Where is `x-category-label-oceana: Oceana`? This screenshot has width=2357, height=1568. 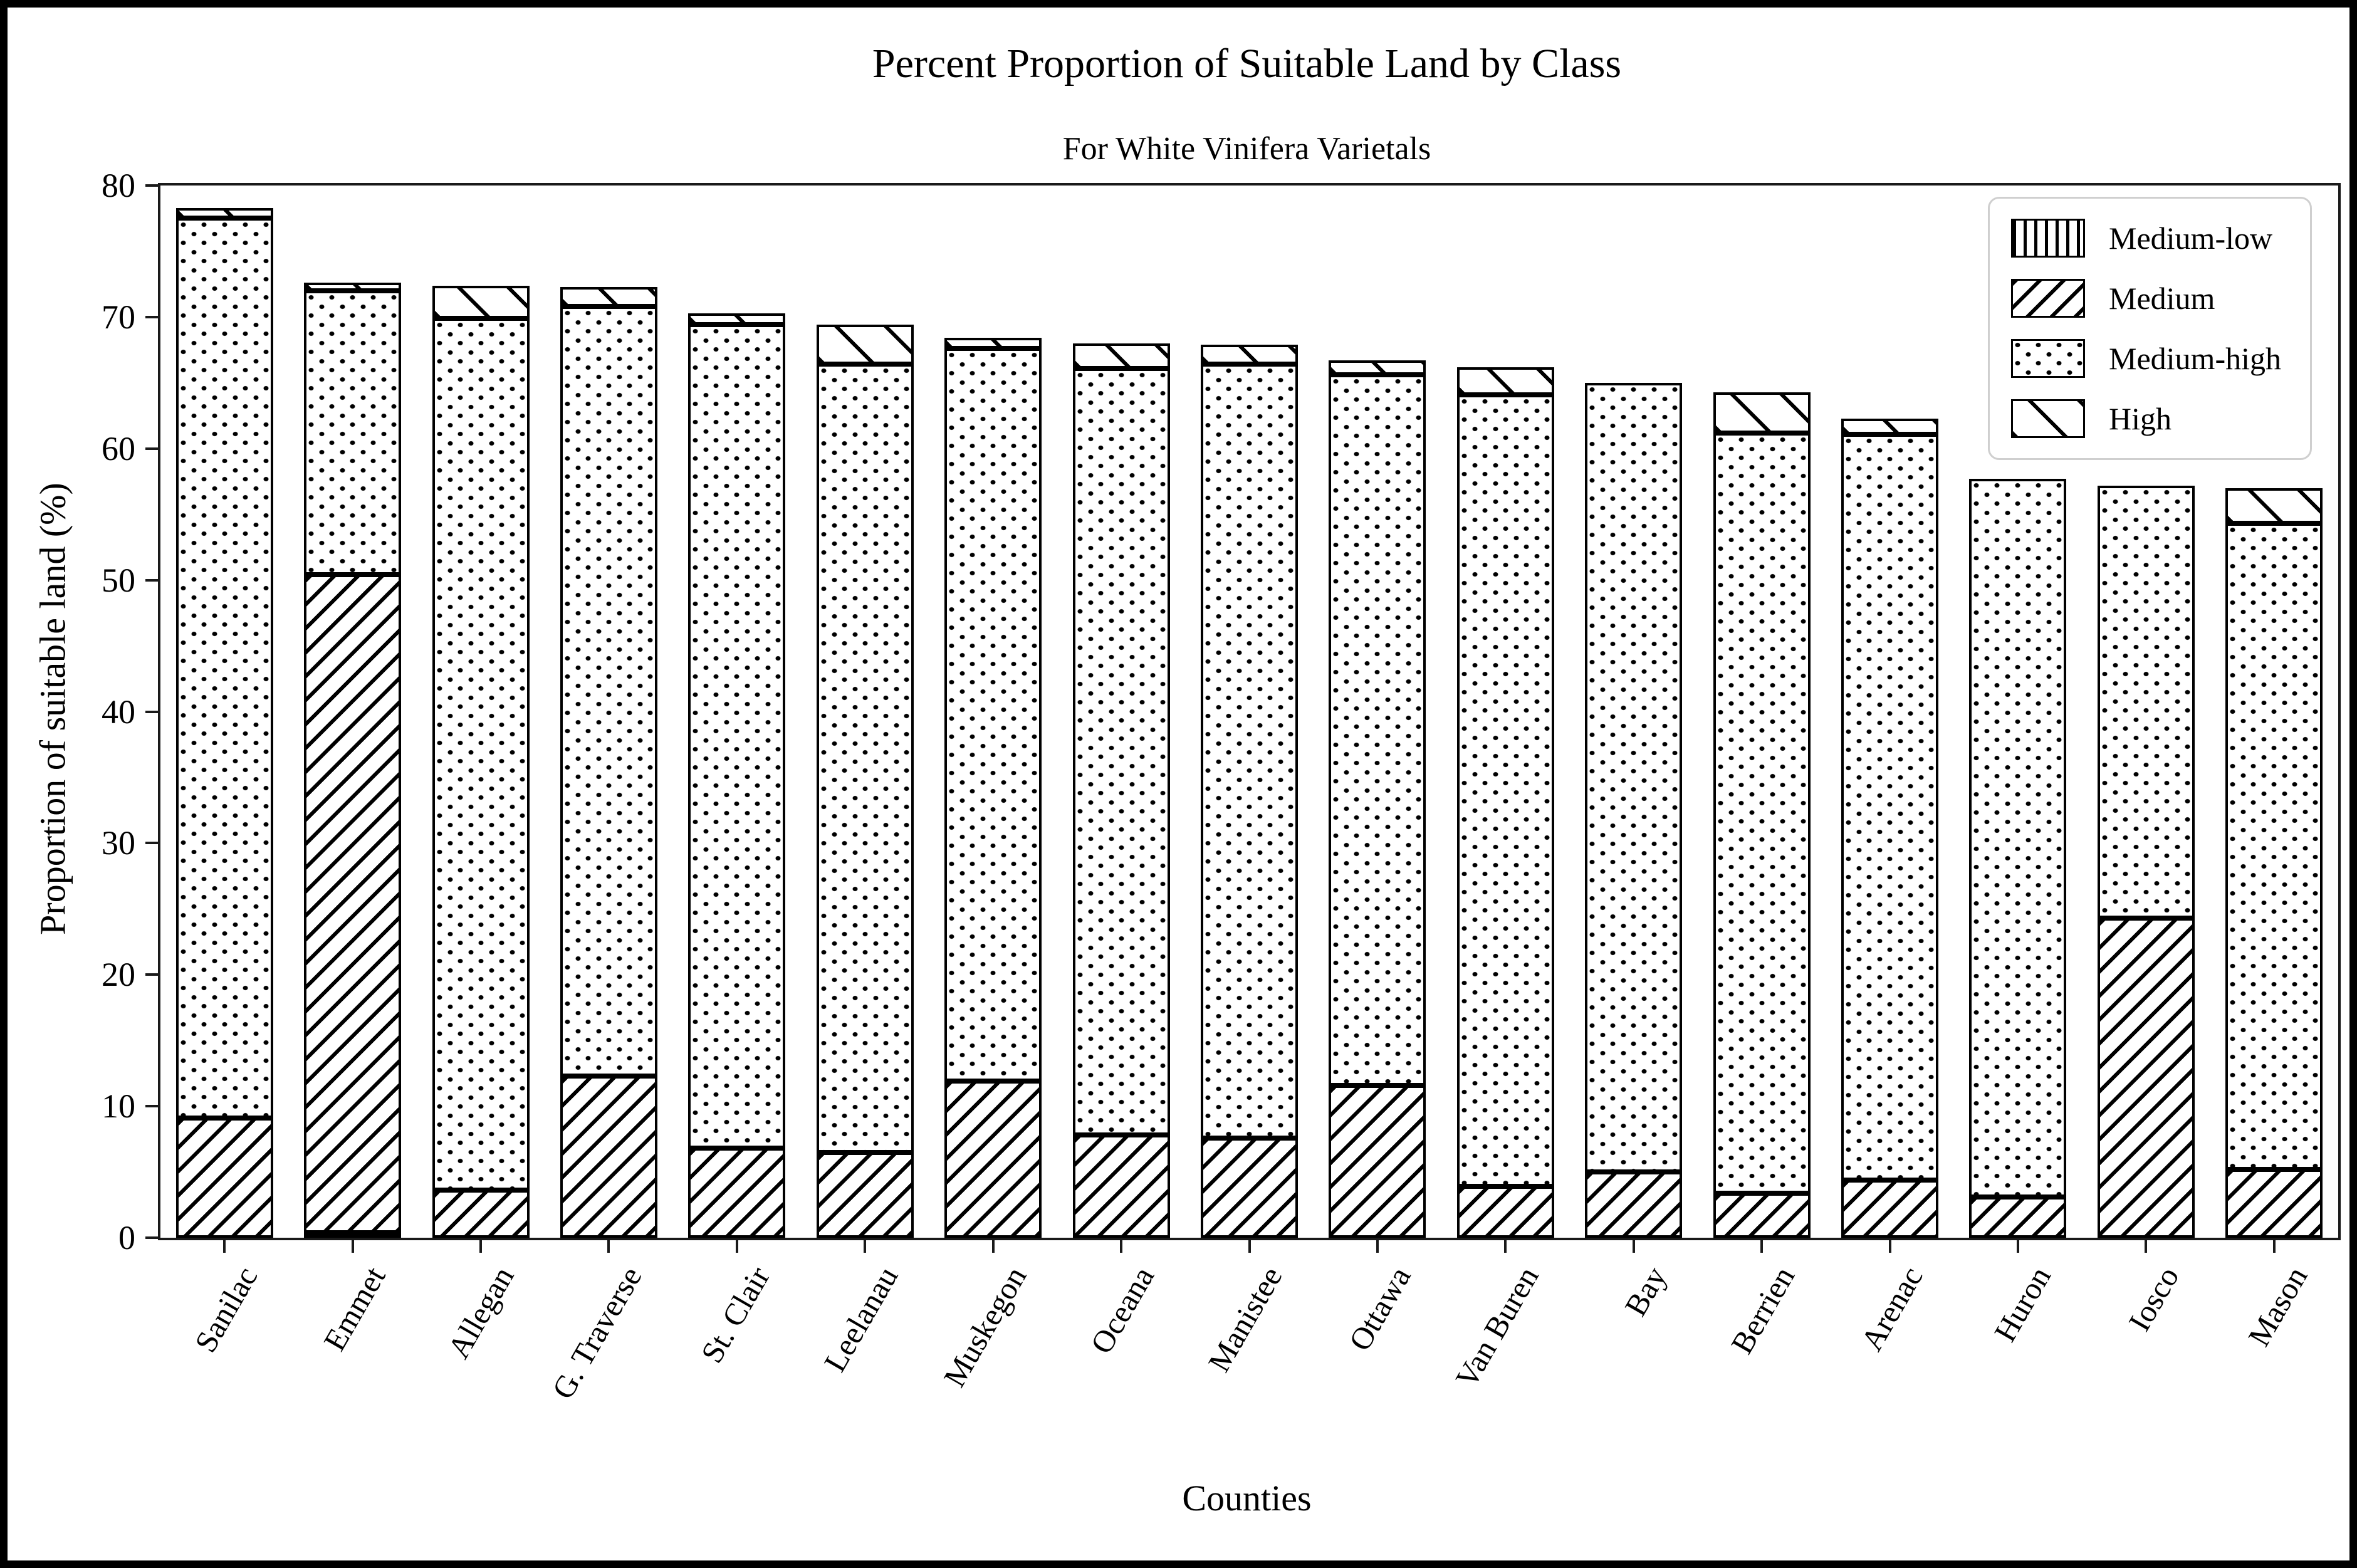
x-category-label-oceana: Oceana is located at coordinates (1122, 1310).